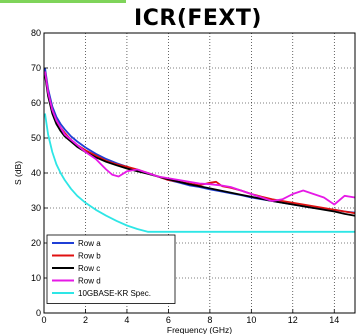 Image resolution: width=356 pixels, height=334 pixels. What do you see at coordinates (126, 320) in the screenshot?
I see `x-tick-label: 4` at bounding box center [126, 320].